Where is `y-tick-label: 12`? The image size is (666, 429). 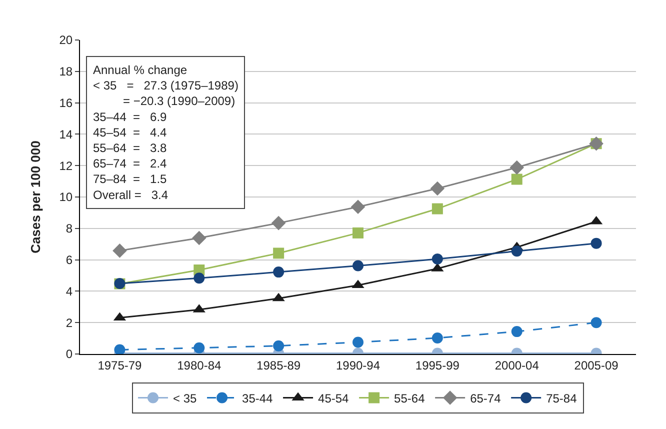
y-tick-label: 12 is located at coordinates (66, 165).